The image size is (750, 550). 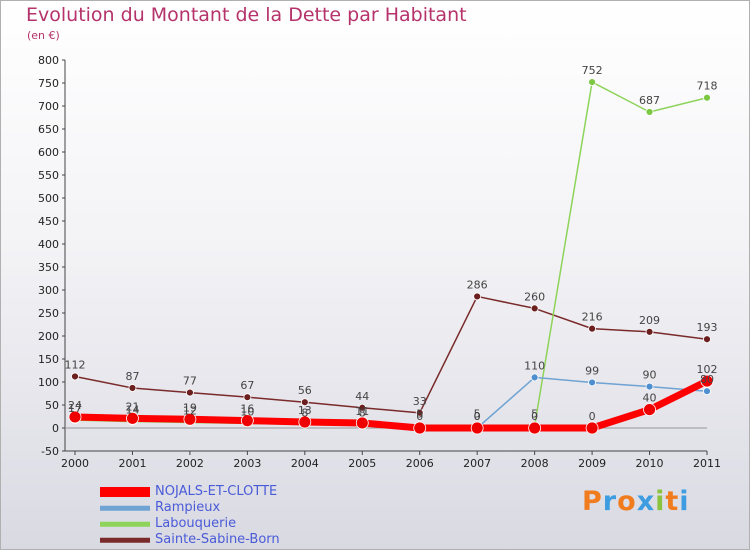 I want to click on data-label-labouquerie: 10, so click(x=247, y=411).